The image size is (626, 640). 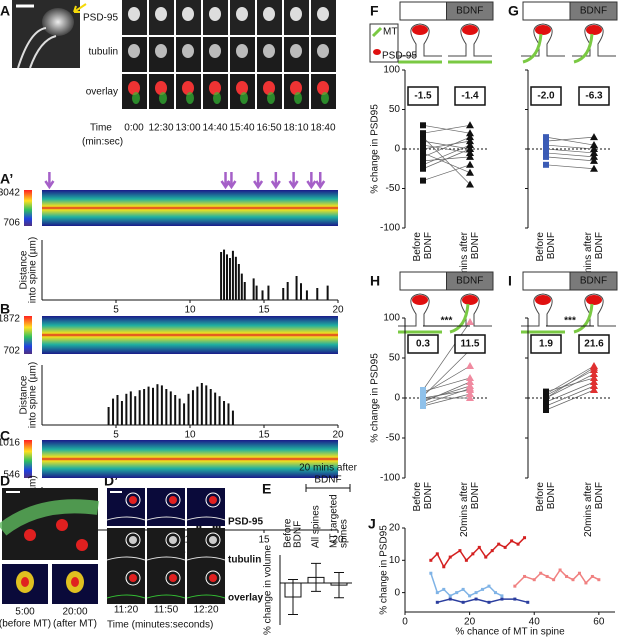 I want to click on colorbar-label: 1016, so click(x=10, y=443).